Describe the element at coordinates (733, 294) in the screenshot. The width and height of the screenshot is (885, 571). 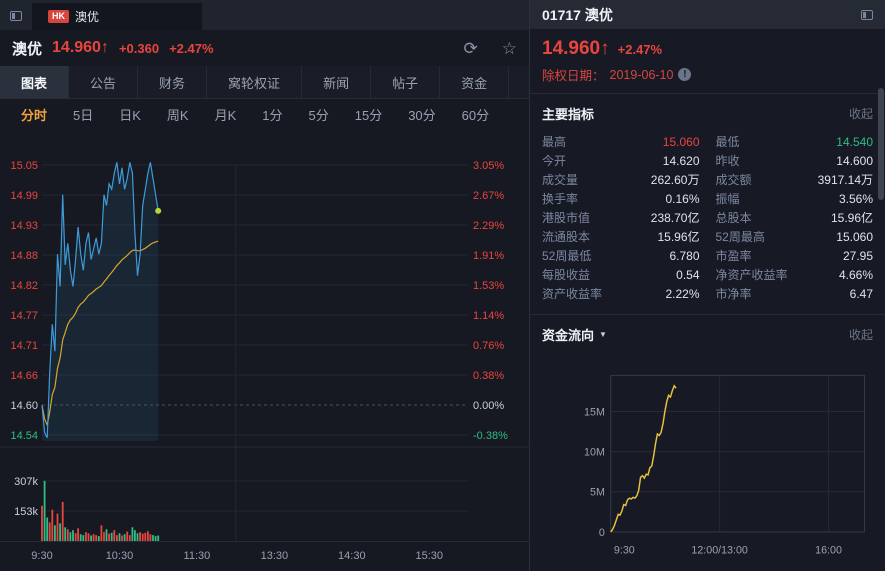
I see `indicator-label: 市净率` at that location.